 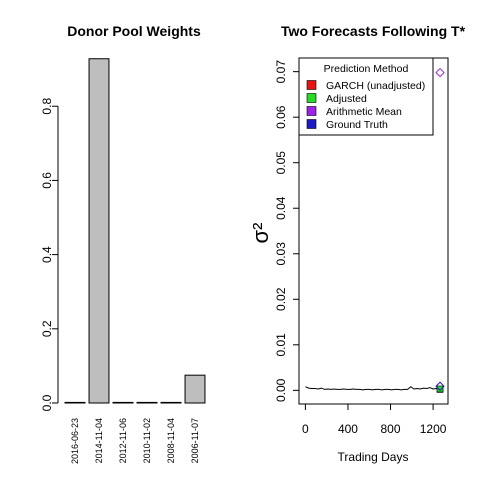 I want to click on right-x-axis: 0 400 800 1200, so click(x=374, y=420).